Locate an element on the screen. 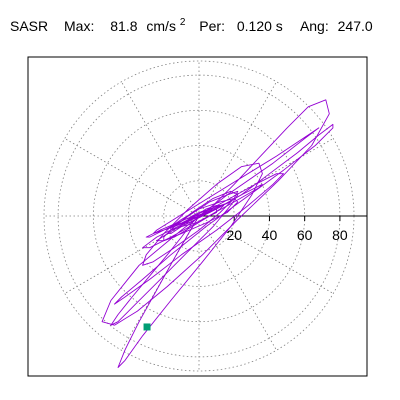  radial-tick-label-40: 40 is located at coordinates (270, 235).